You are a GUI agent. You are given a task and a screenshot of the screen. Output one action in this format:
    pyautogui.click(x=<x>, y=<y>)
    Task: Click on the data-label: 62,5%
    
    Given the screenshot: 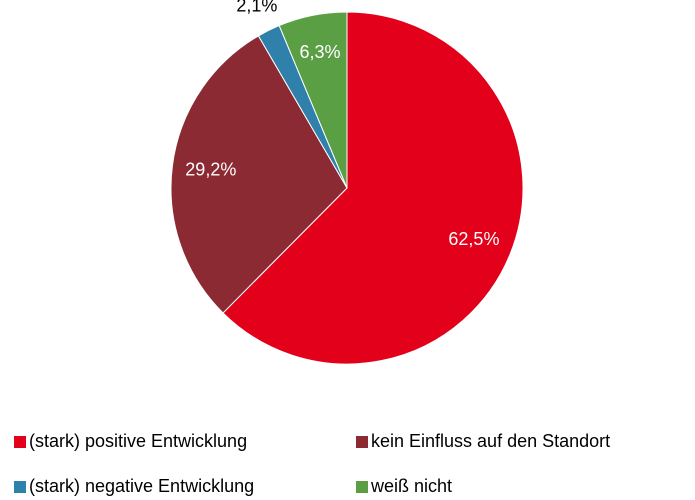 What is the action you would take?
    pyautogui.click(x=473, y=239)
    